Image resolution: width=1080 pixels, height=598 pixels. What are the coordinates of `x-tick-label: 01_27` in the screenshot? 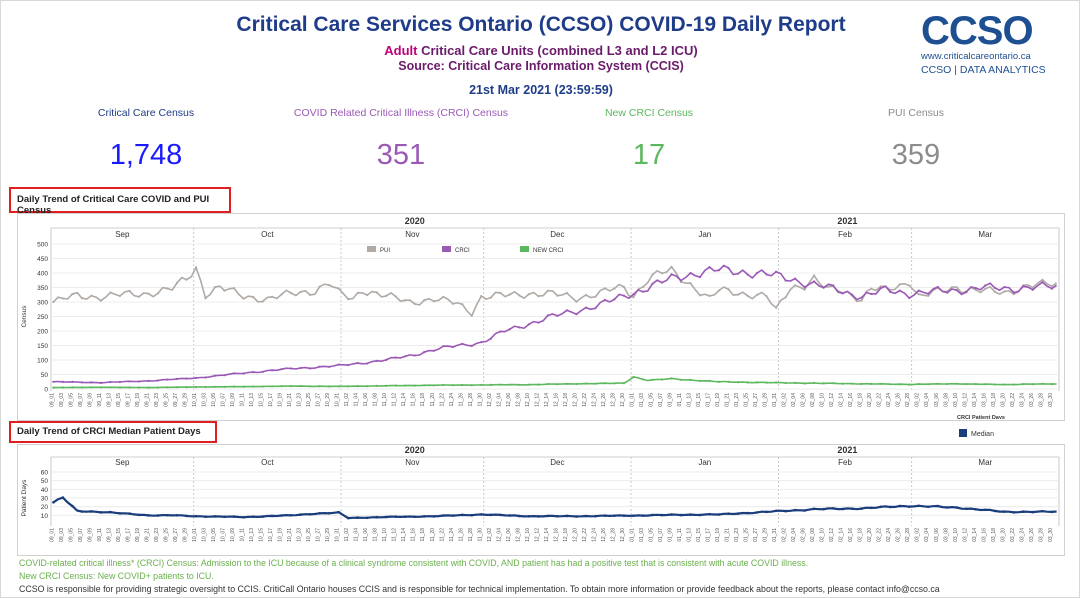 It's located at (756, 400).